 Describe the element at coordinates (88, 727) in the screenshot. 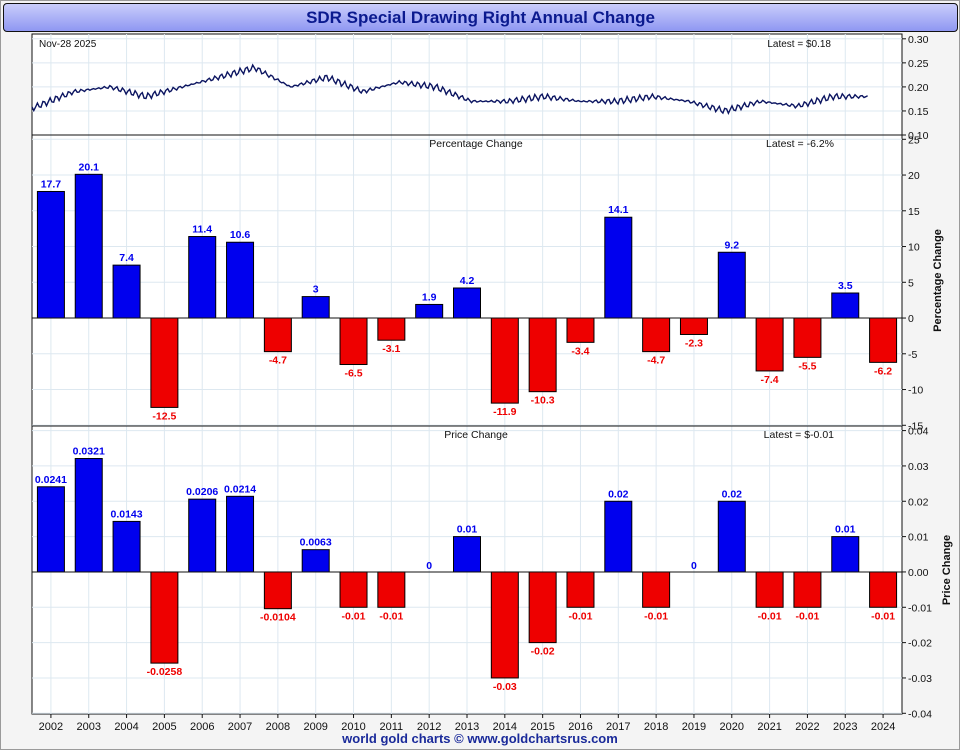

I see `x-tick-label: 2003` at that location.